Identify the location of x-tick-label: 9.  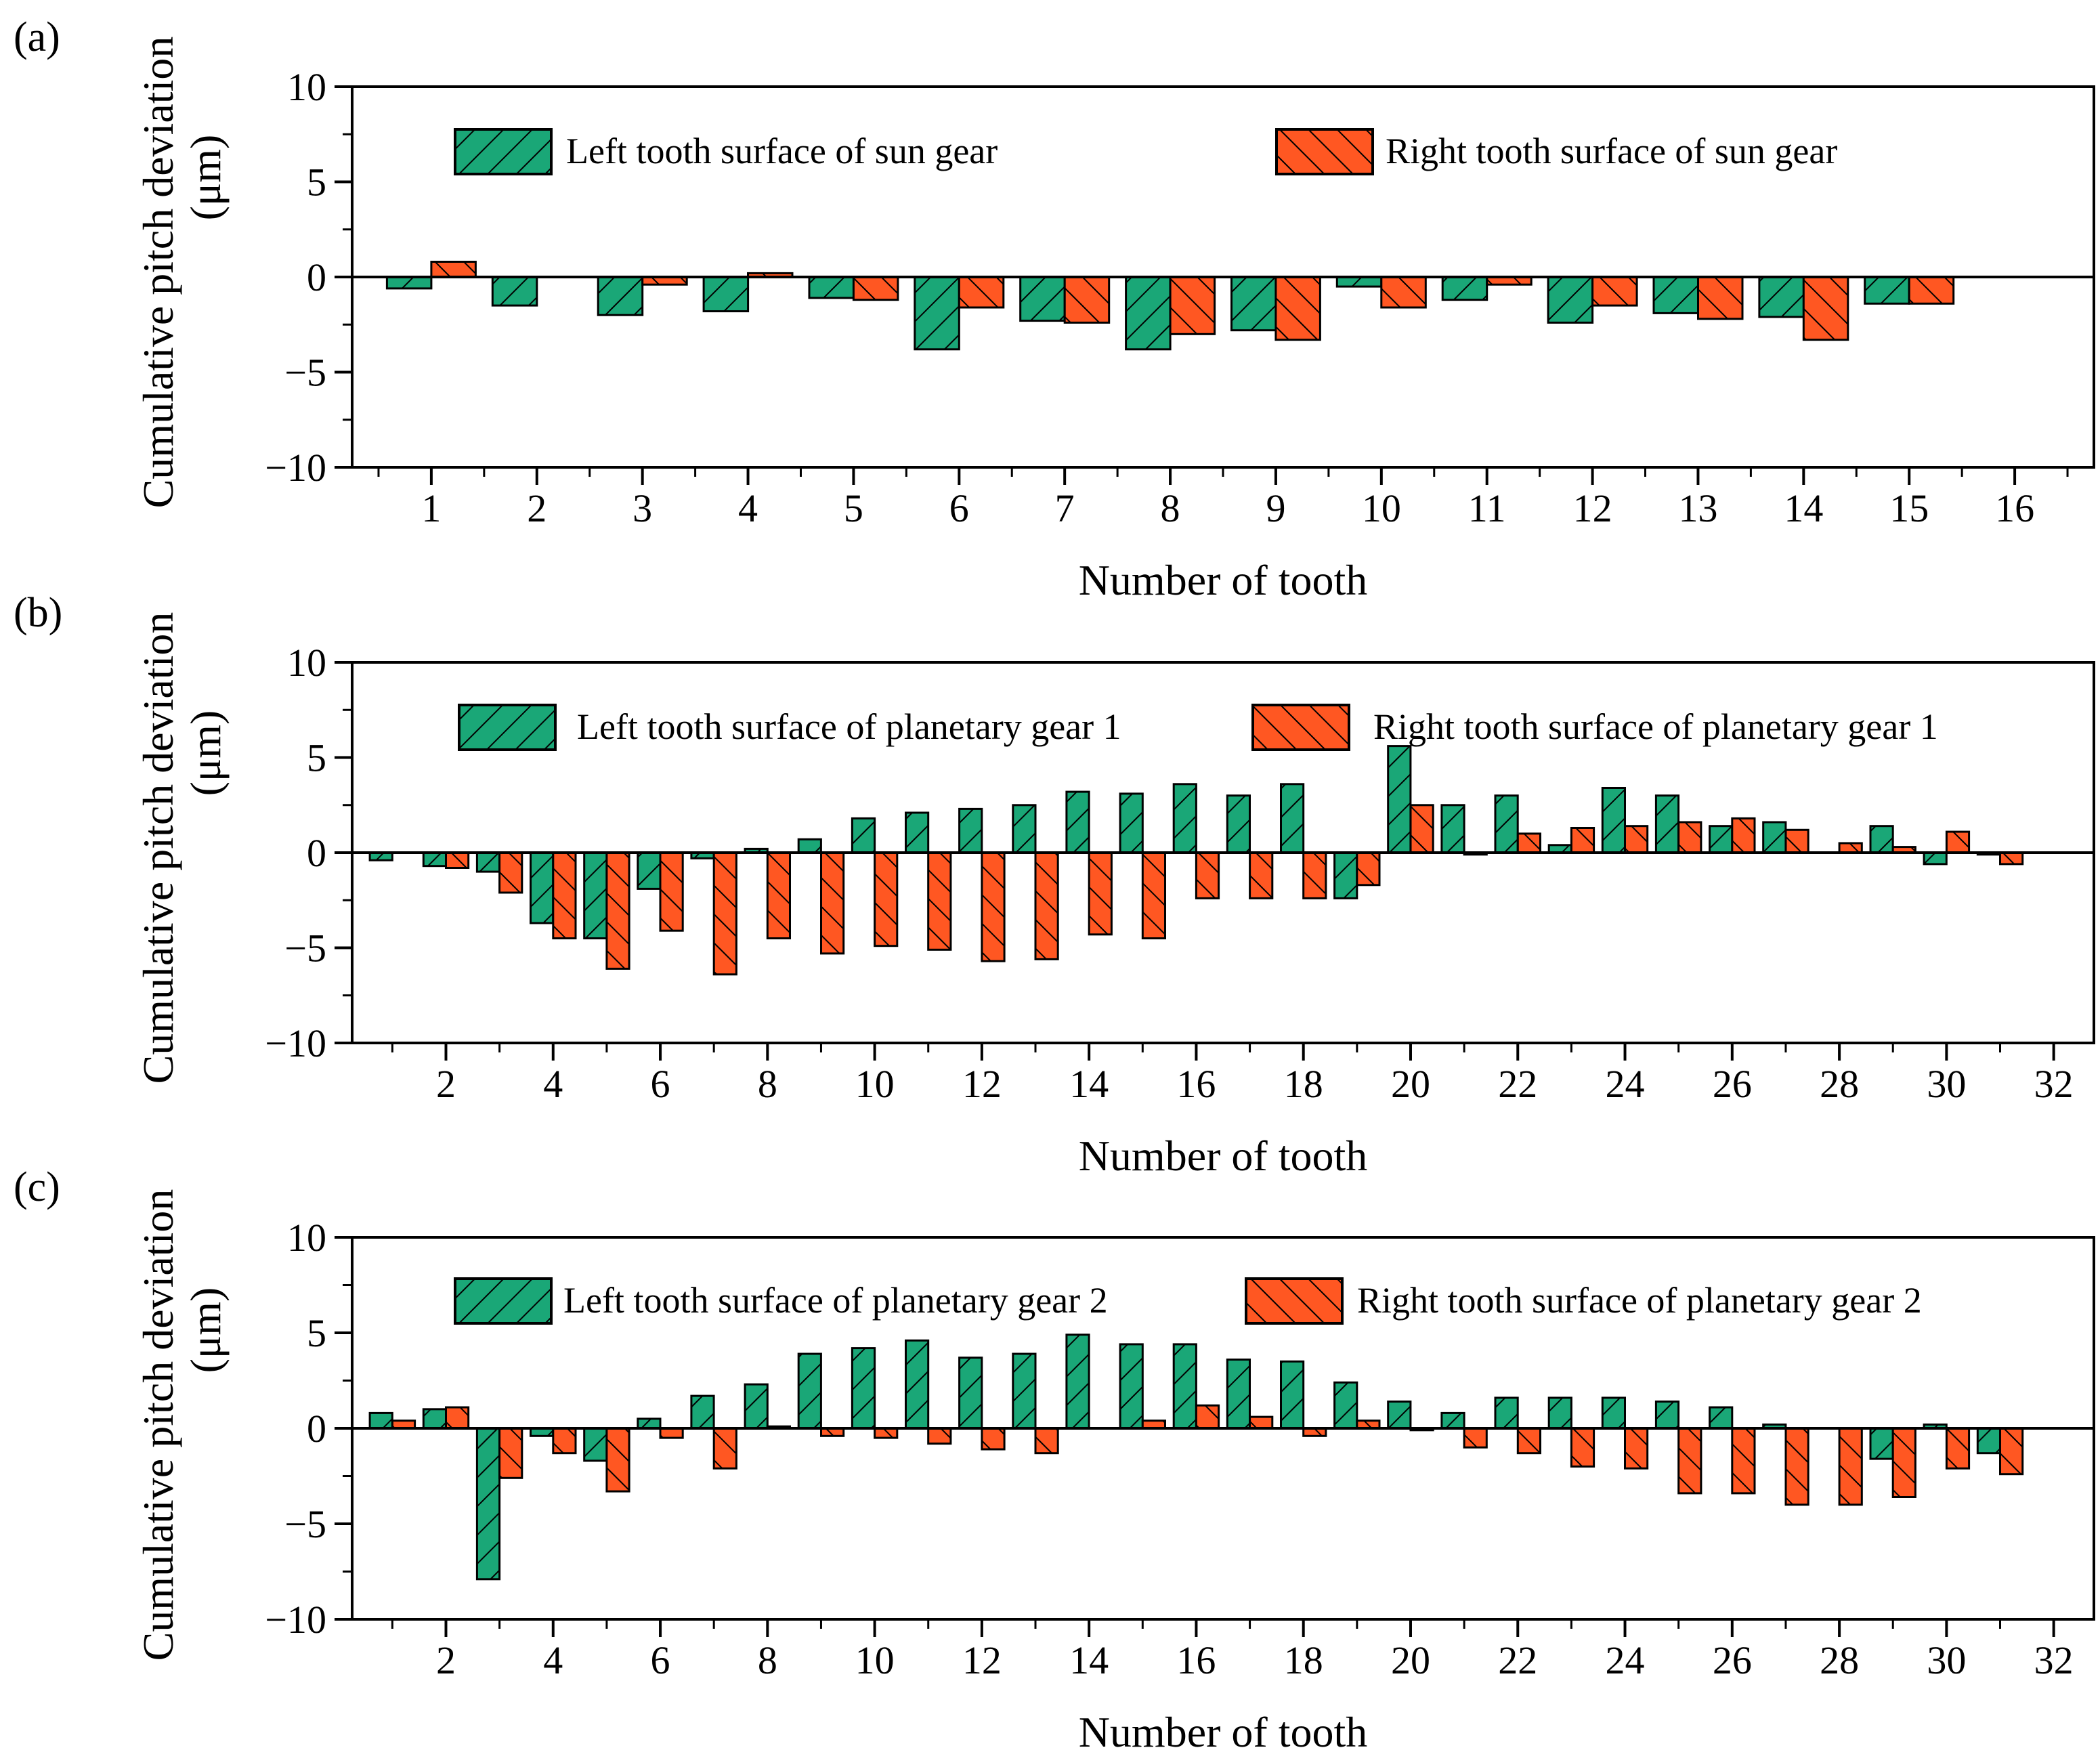
(1275, 508).